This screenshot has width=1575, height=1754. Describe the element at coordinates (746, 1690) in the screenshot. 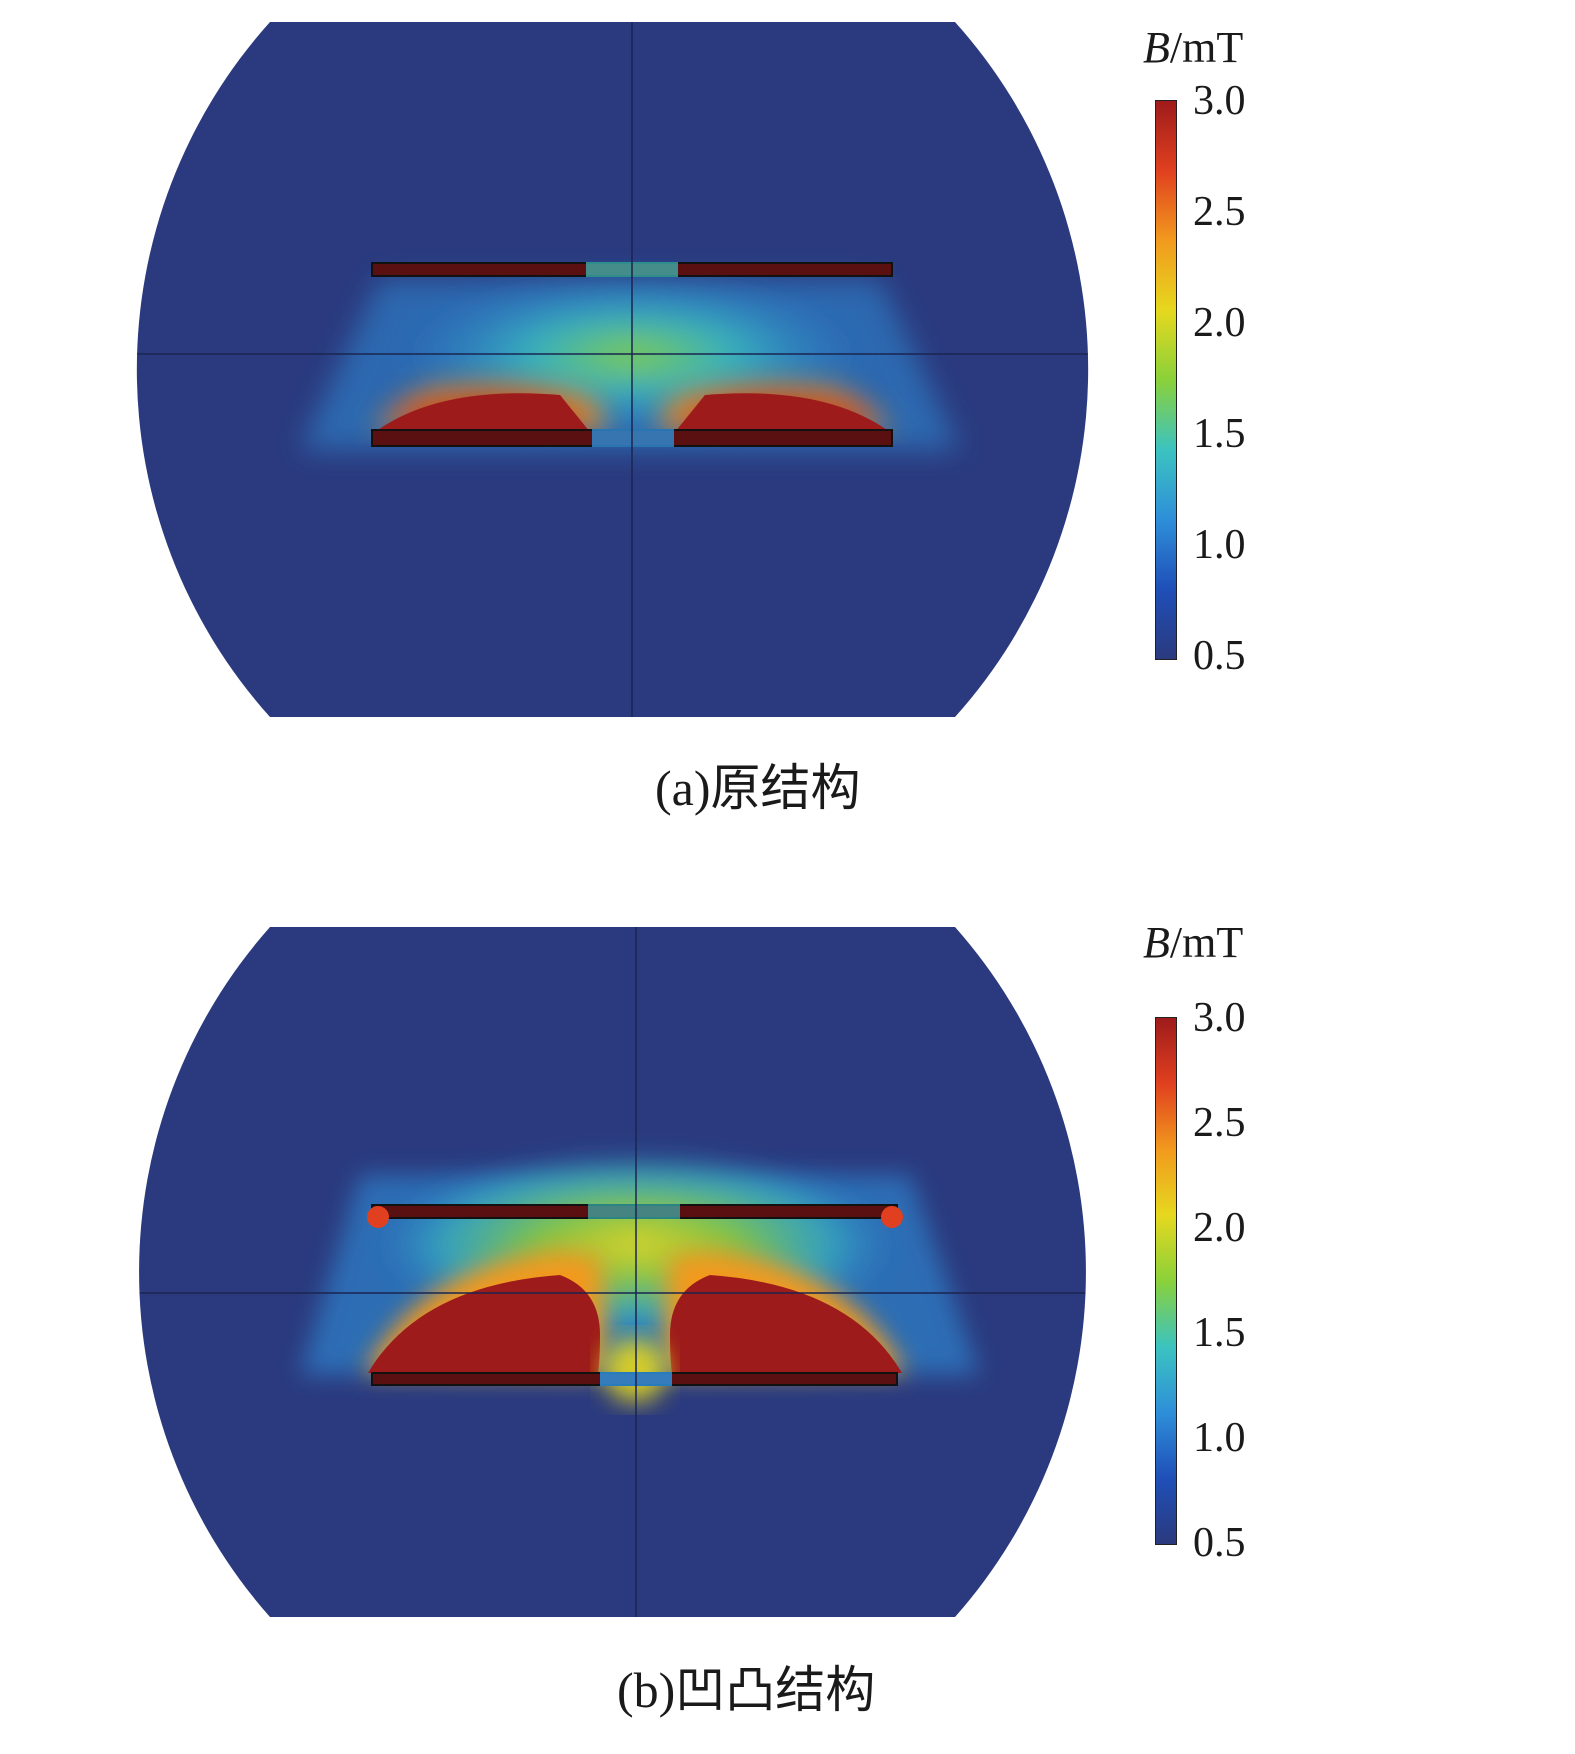

I see `caption-b: (b)凹凸结构` at that location.